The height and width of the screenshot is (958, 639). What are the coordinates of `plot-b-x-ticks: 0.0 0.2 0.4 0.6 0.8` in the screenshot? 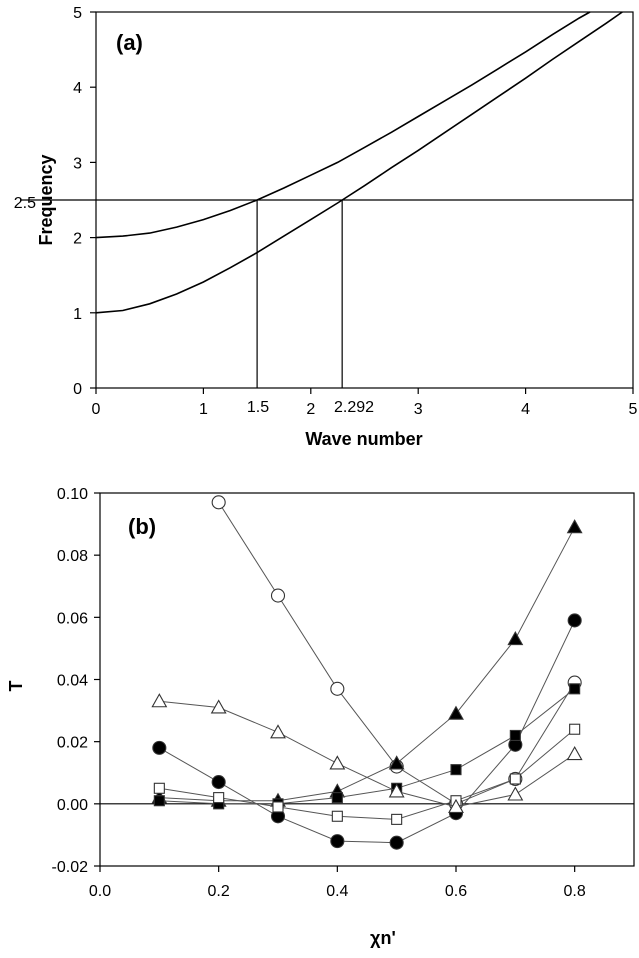 It's located at (337, 883).